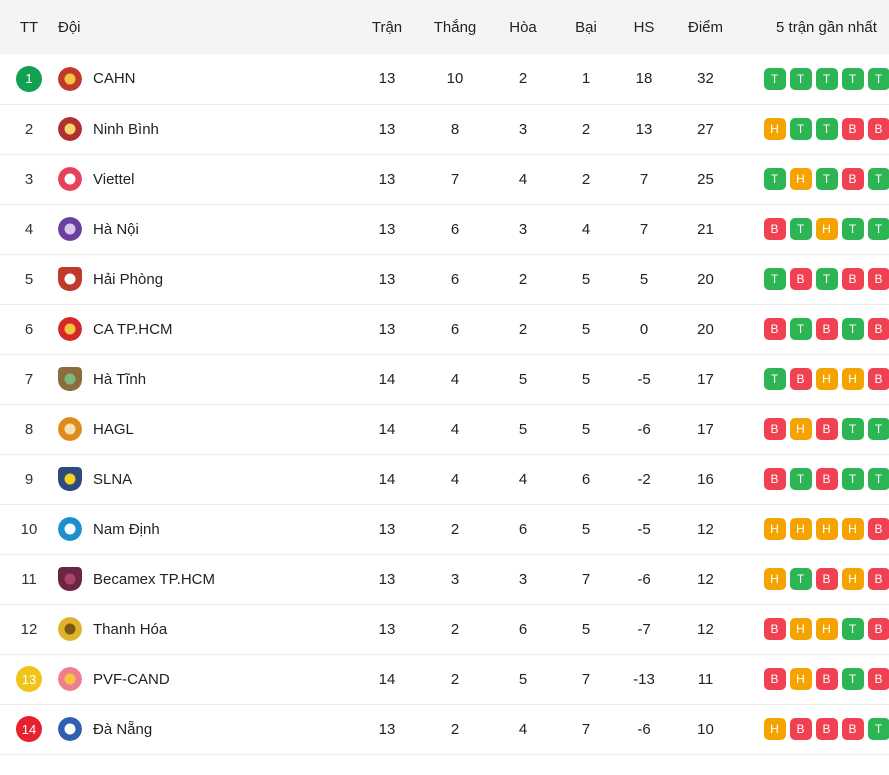 The height and width of the screenshot is (775, 889). What do you see at coordinates (444, 329) in the screenshot?
I see `table-row: 6 CA TP.HCM 13 6 2 5 0 20 B T B T B` at bounding box center [444, 329].